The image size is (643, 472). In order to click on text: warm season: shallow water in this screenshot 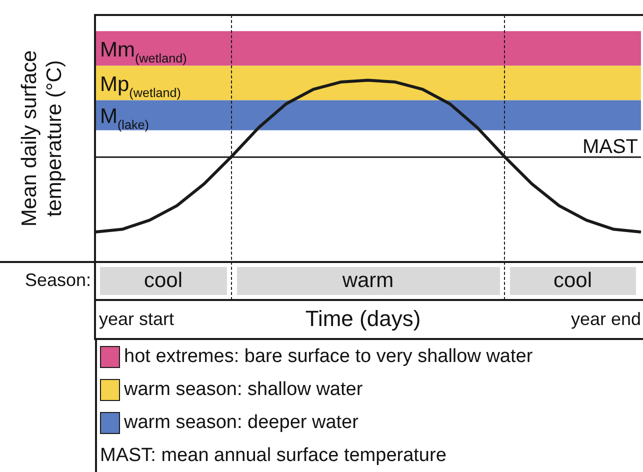, I will do `click(243, 389)`.